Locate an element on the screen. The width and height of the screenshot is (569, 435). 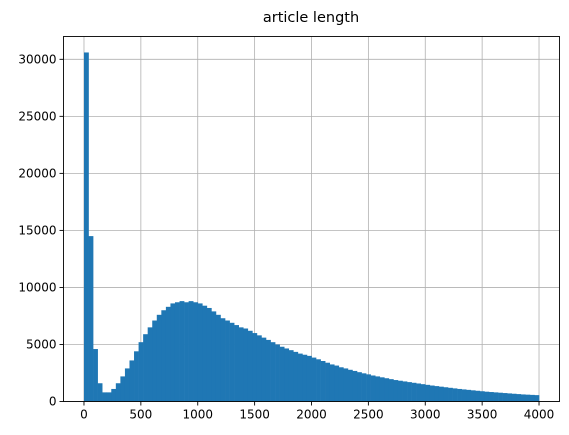
y-tick-label: 0 is located at coordinates (53, 402).